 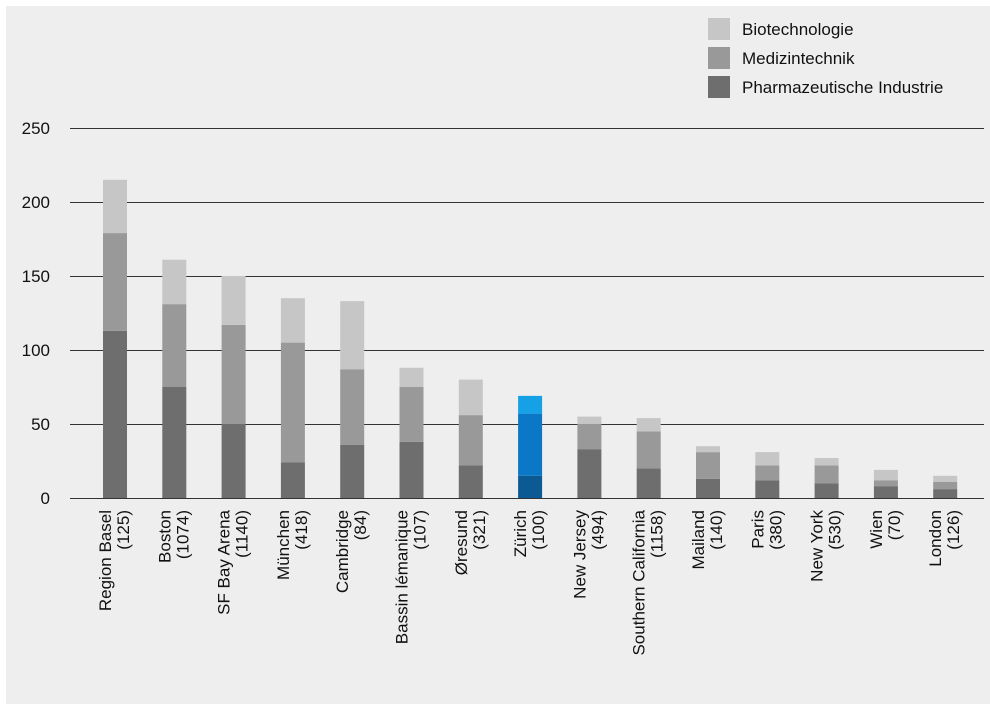 I want to click on y-tick-label-150: 150, so click(x=36, y=276).